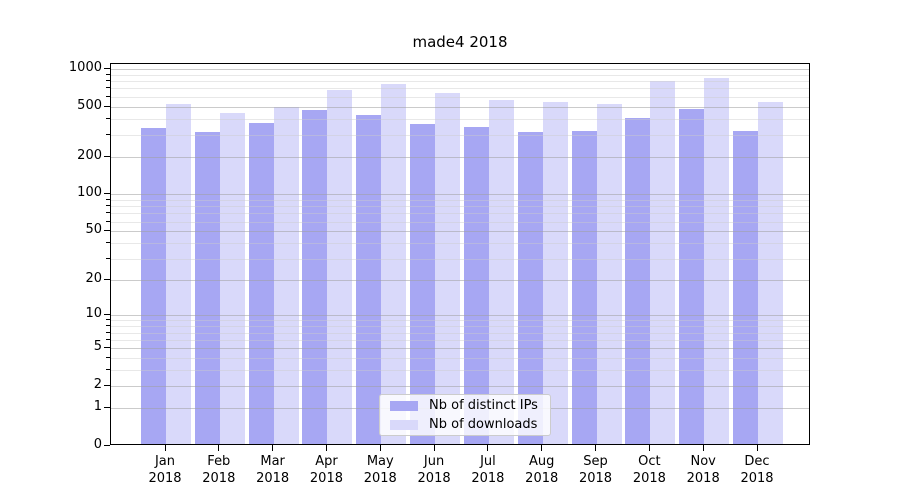 Image resolution: width=900 pixels, height=500 pixels. Describe the element at coordinates (97, 444) in the screenshot. I see `y-tick-label: 0` at that location.